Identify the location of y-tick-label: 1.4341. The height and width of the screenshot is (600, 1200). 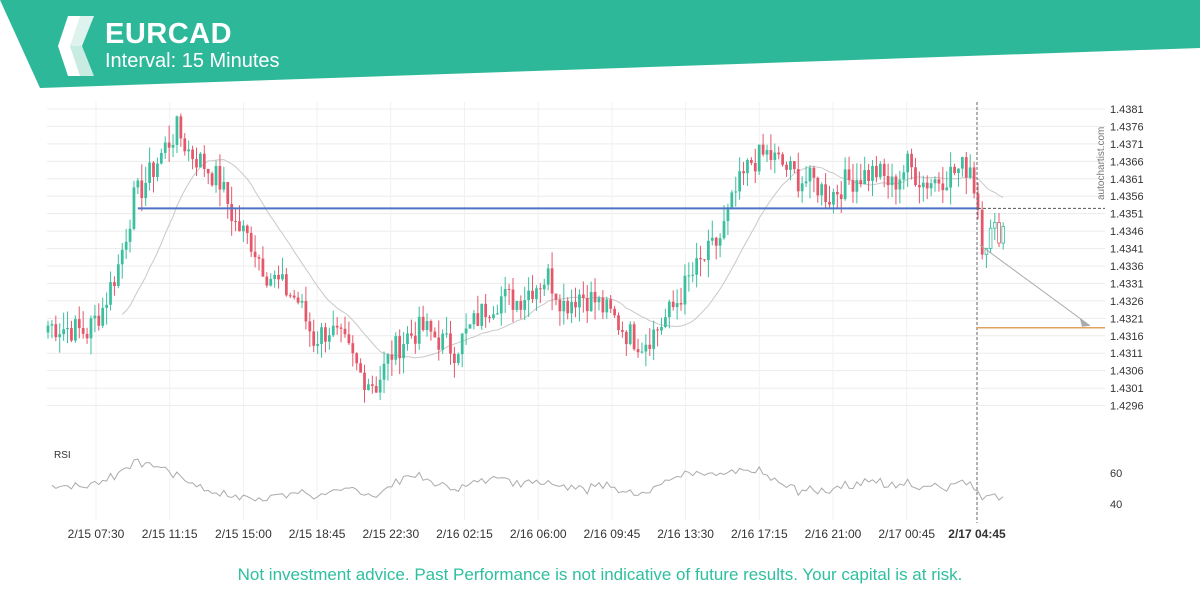
(1127, 250).